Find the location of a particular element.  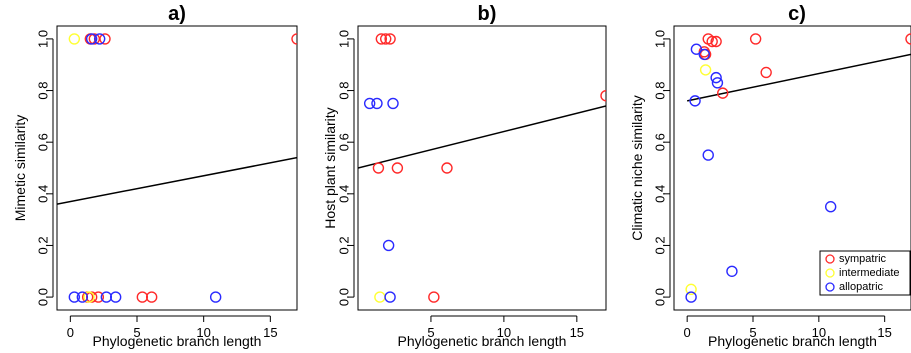

legend: sympatric intermediate allopatric is located at coordinates (865, 273).